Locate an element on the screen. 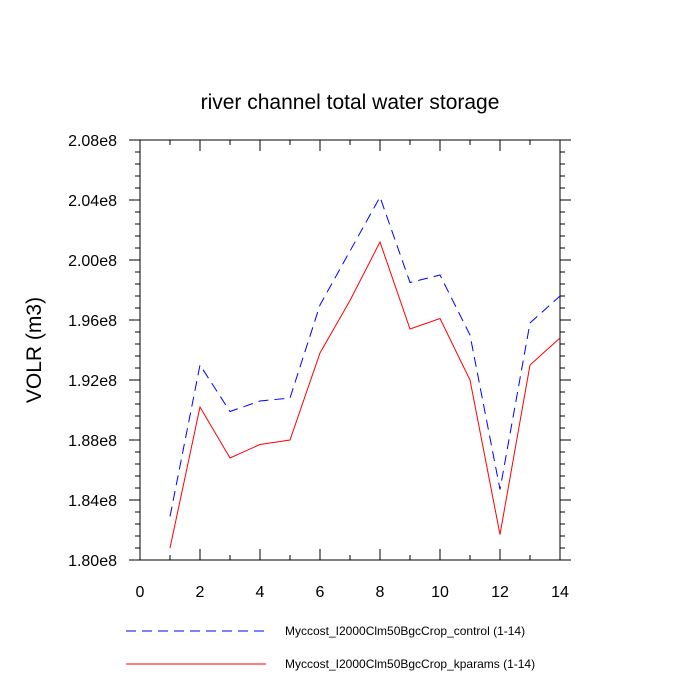 The image size is (700, 700). x-tick-label: 0 is located at coordinates (140, 592).